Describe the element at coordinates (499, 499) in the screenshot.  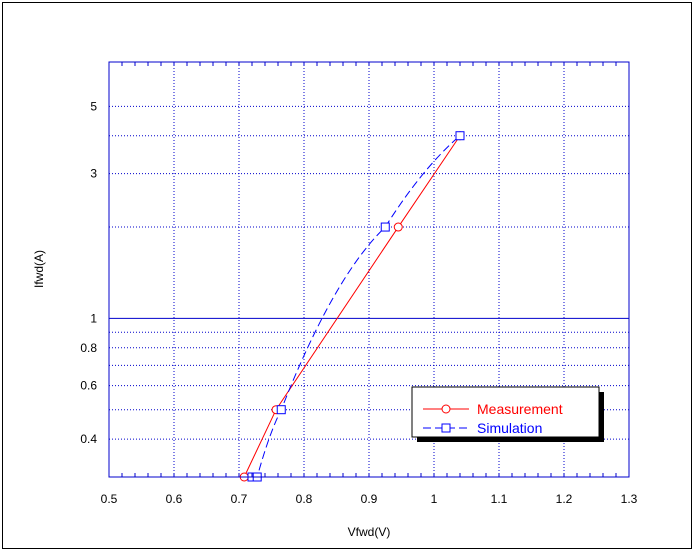
I see `x-tick-label: 1.1` at that location.